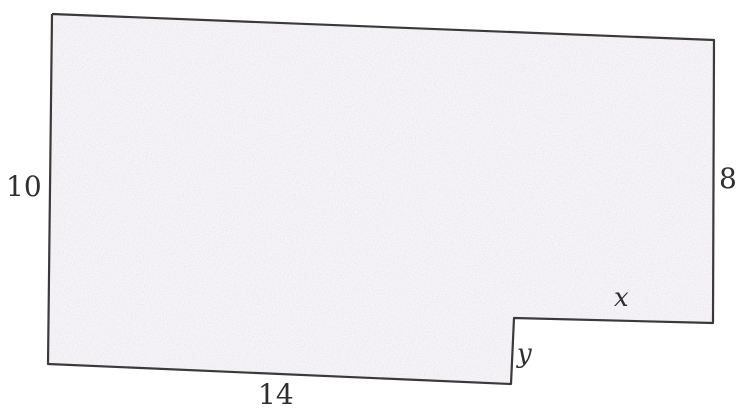 This screenshot has height=415, width=741. What do you see at coordinates (24, 186) in the screenshot?
I see `label-left-side: 10` at bounding box center [24, 186].